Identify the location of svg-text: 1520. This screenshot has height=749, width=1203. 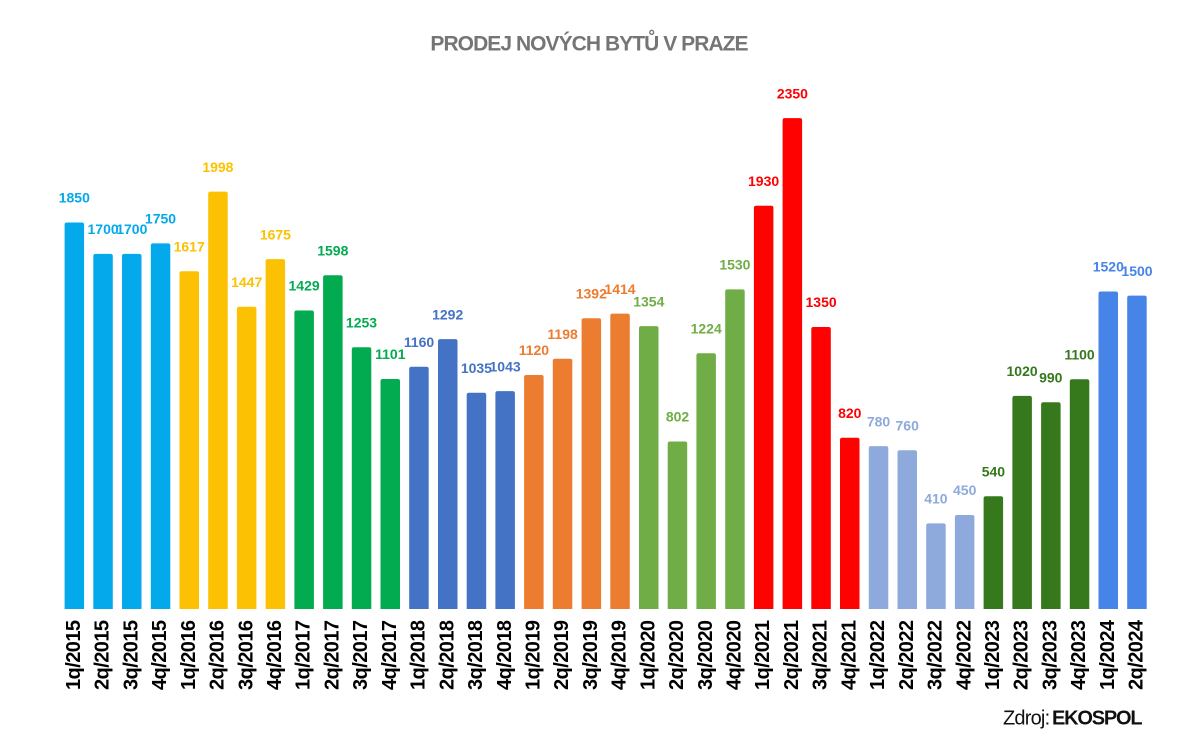
(1108, 267).